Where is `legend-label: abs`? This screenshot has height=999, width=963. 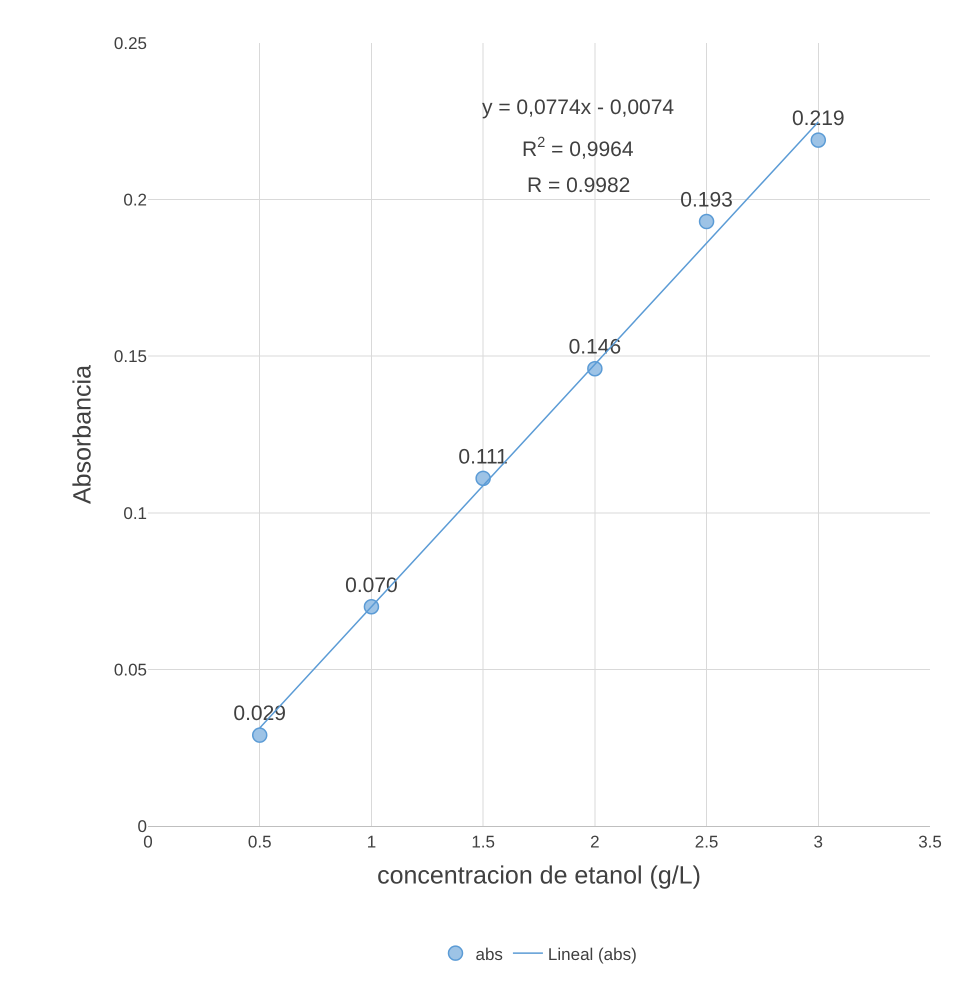 legend-label: abs is located at coordinates (489, 954).